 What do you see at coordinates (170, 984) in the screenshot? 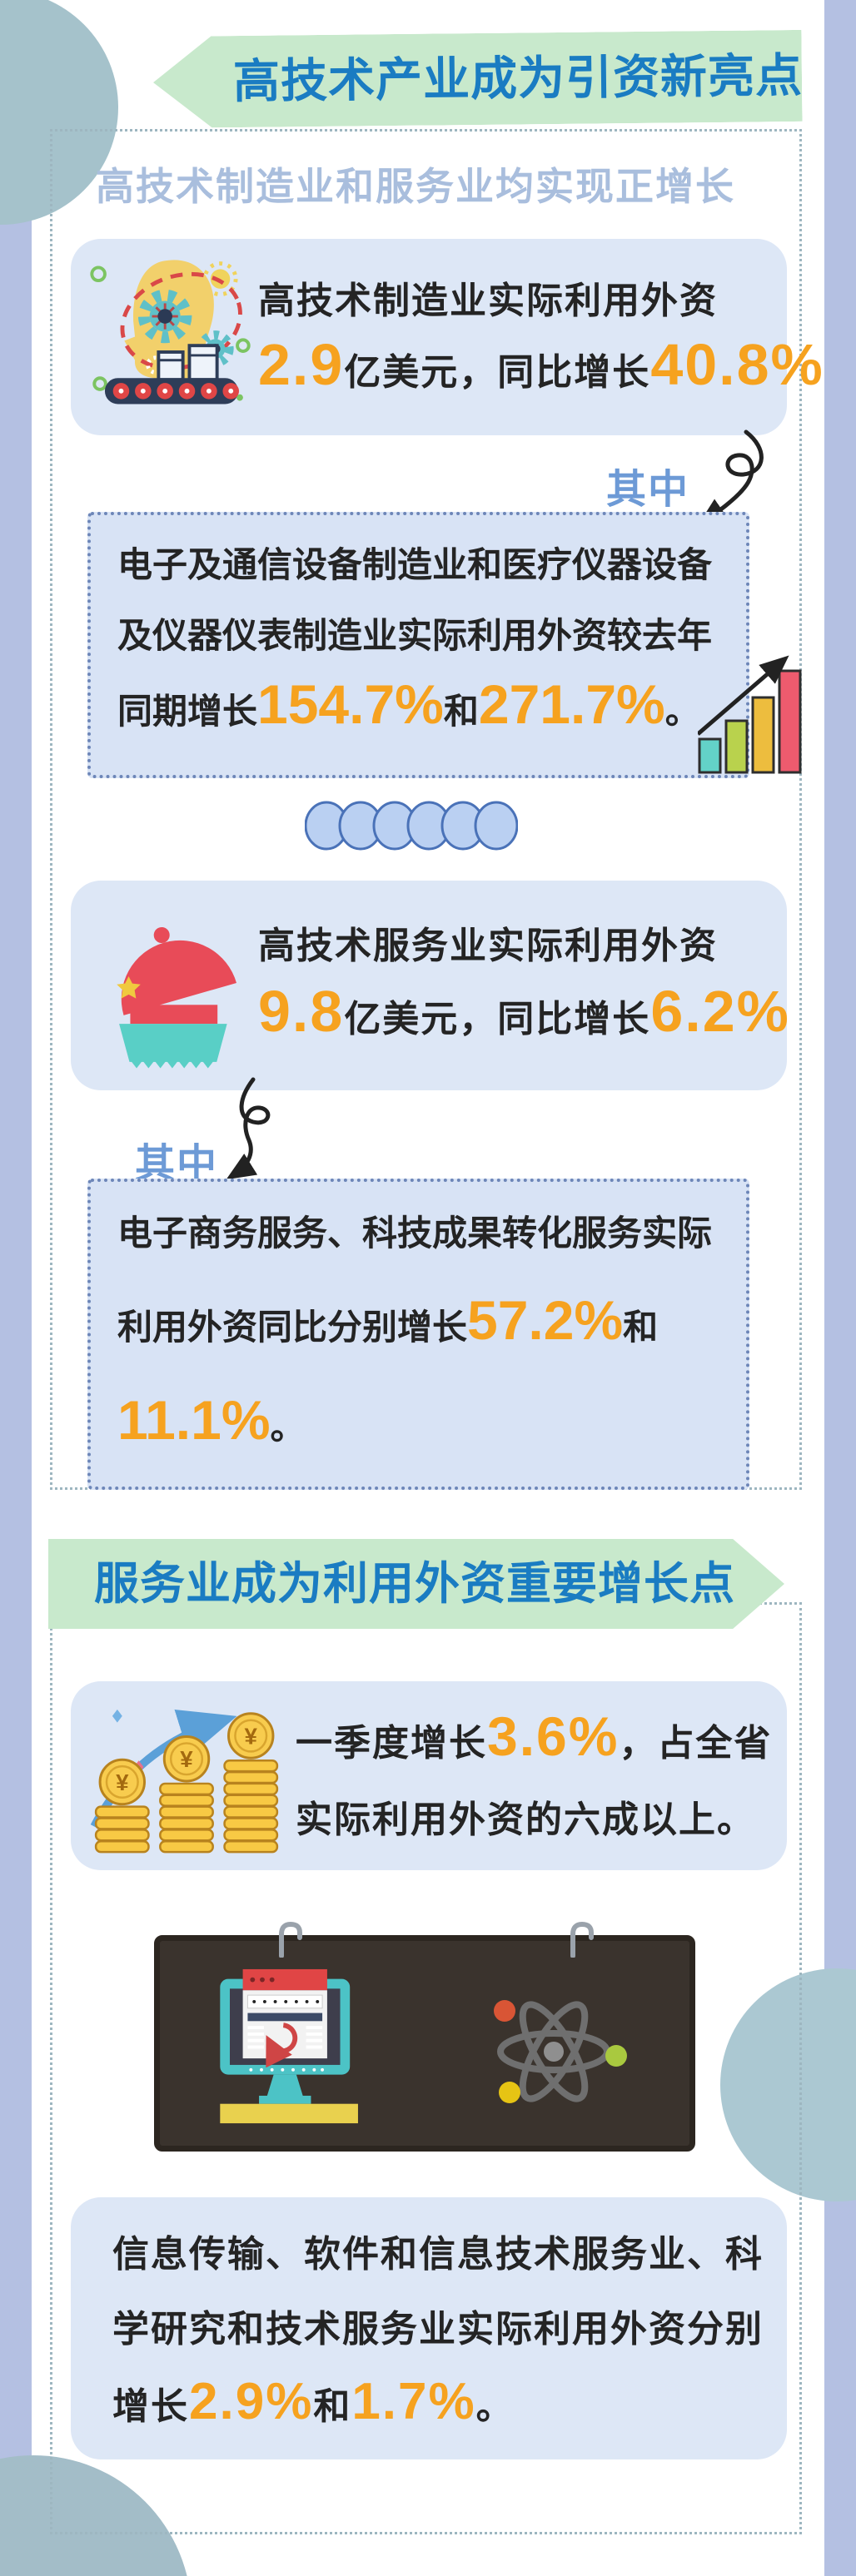
I see `service-cloche-icon` at bounding box center [170, 984].